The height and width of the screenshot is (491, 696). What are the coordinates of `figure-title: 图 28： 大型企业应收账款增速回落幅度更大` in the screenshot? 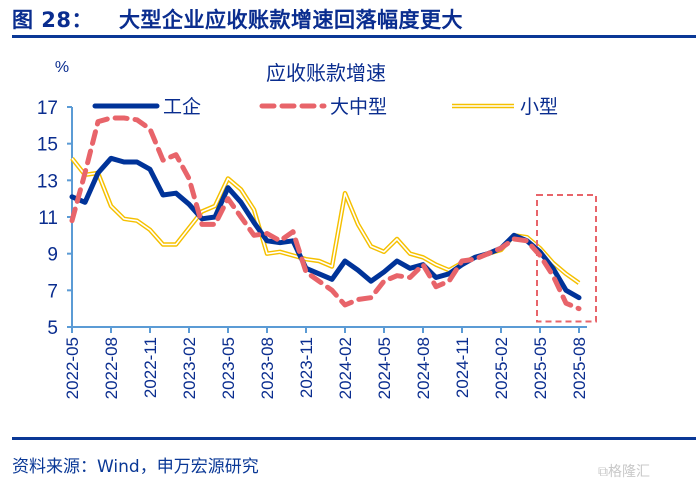 It's located at (237, 19).